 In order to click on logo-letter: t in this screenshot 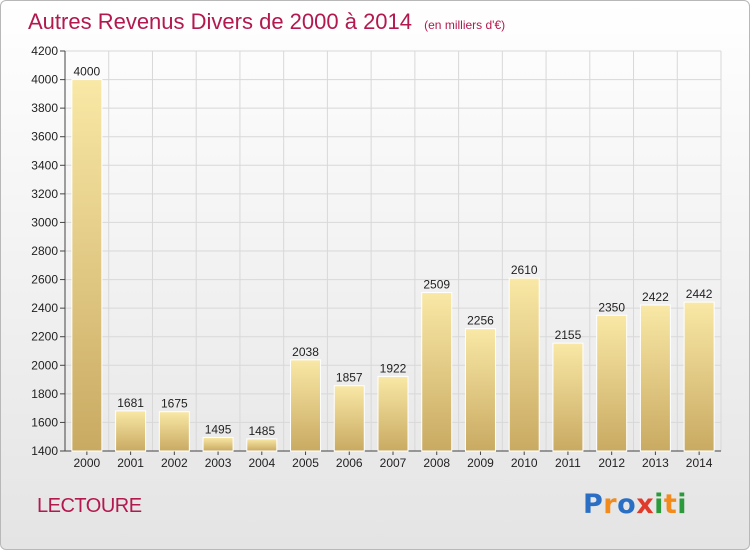, I will do `click(670, 504)`.